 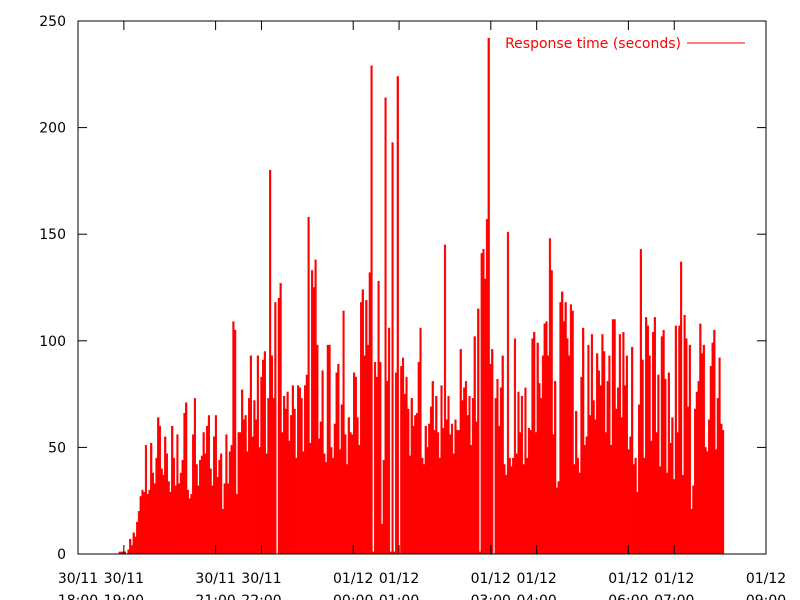 What do you see at coordinates (766, 596) in the screenshot?
I see `x-tick-label-time: 09:00` at bounding box center [766, 596].